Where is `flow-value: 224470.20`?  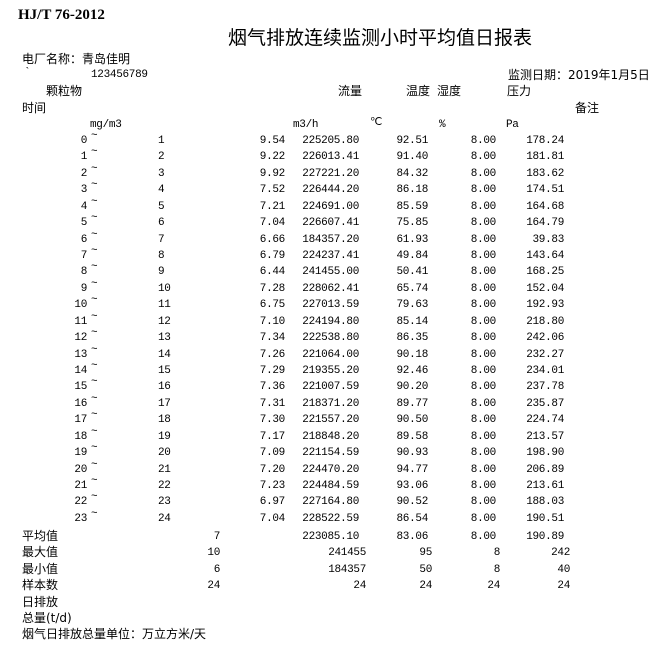 flow-value: 224470.20 is located at coordinates (330, 469).